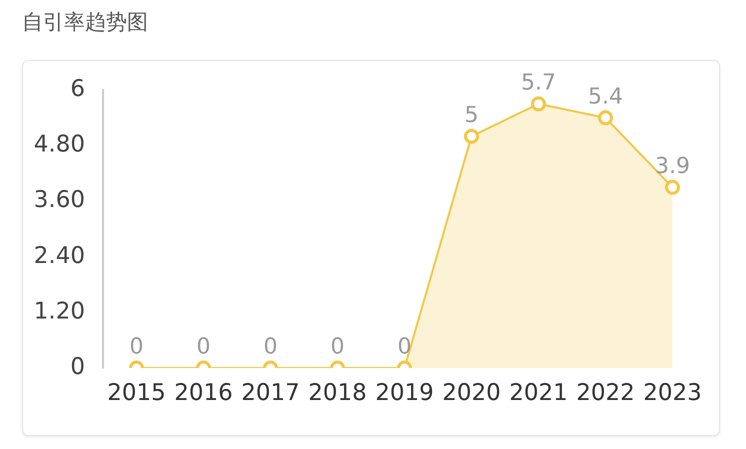  I want to click on x-tick-label: 2023, so click(672, 393).